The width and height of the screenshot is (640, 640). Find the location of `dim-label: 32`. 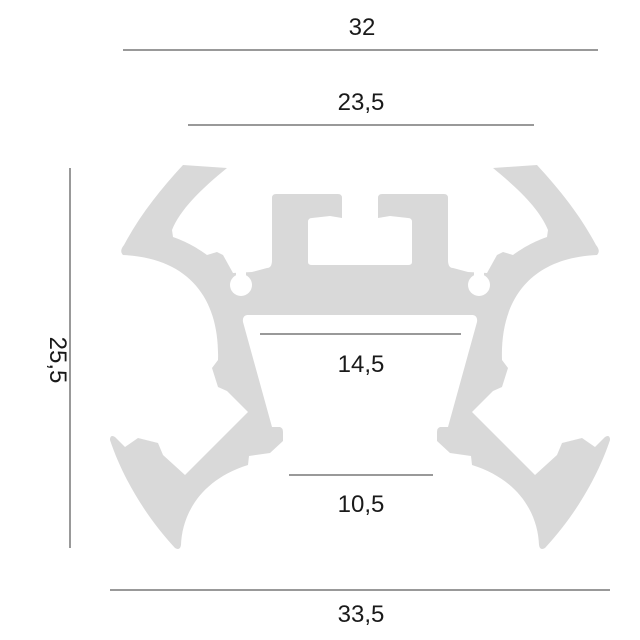

dim-label: 32 is located at coordinates (362, 27).